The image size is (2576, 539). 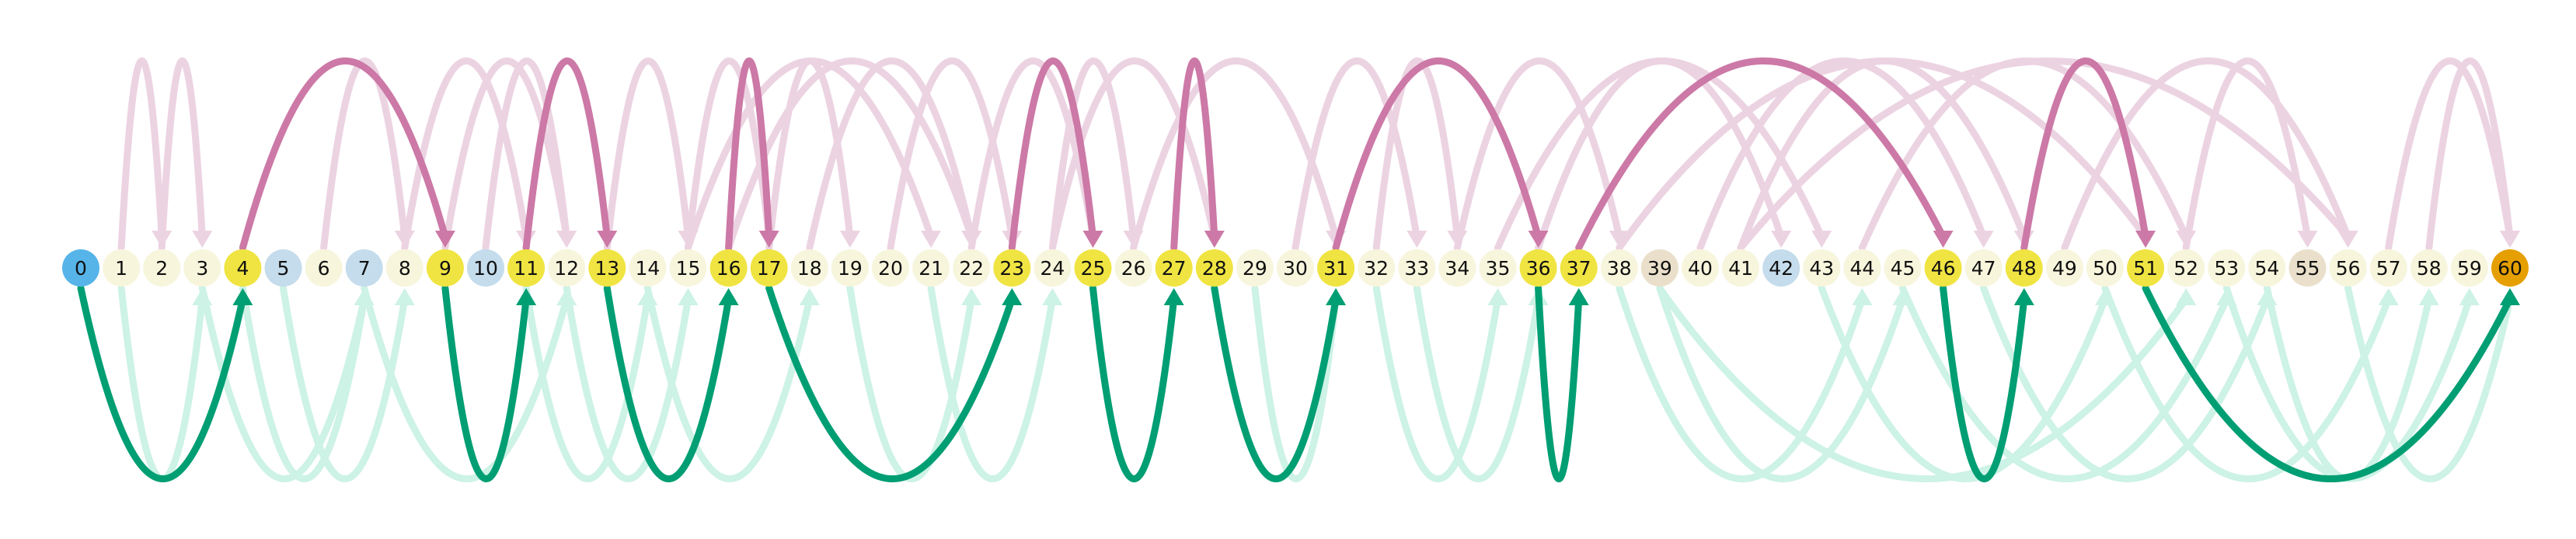 What do you see at coordinates (1903, 268) in the screenshot?
I see `node-45: 45` at bounding box center [1903, 268].